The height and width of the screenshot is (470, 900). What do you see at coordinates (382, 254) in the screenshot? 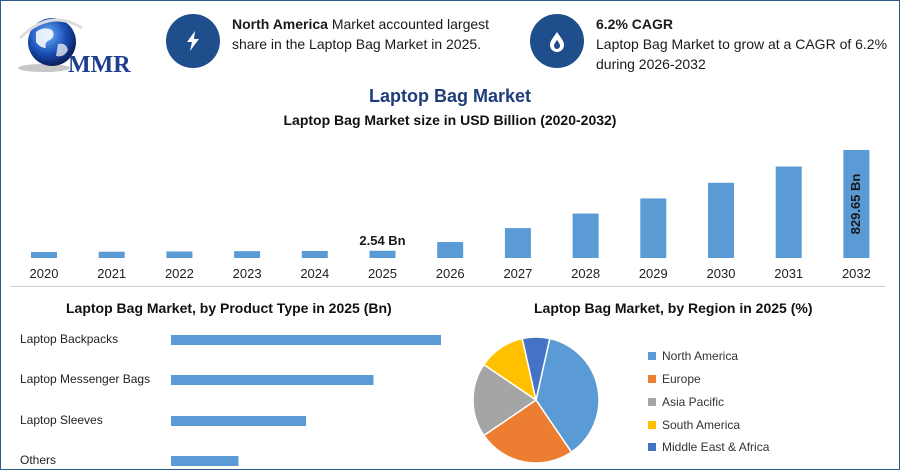
I see `bar-2025` at bounding box center [382, 254].